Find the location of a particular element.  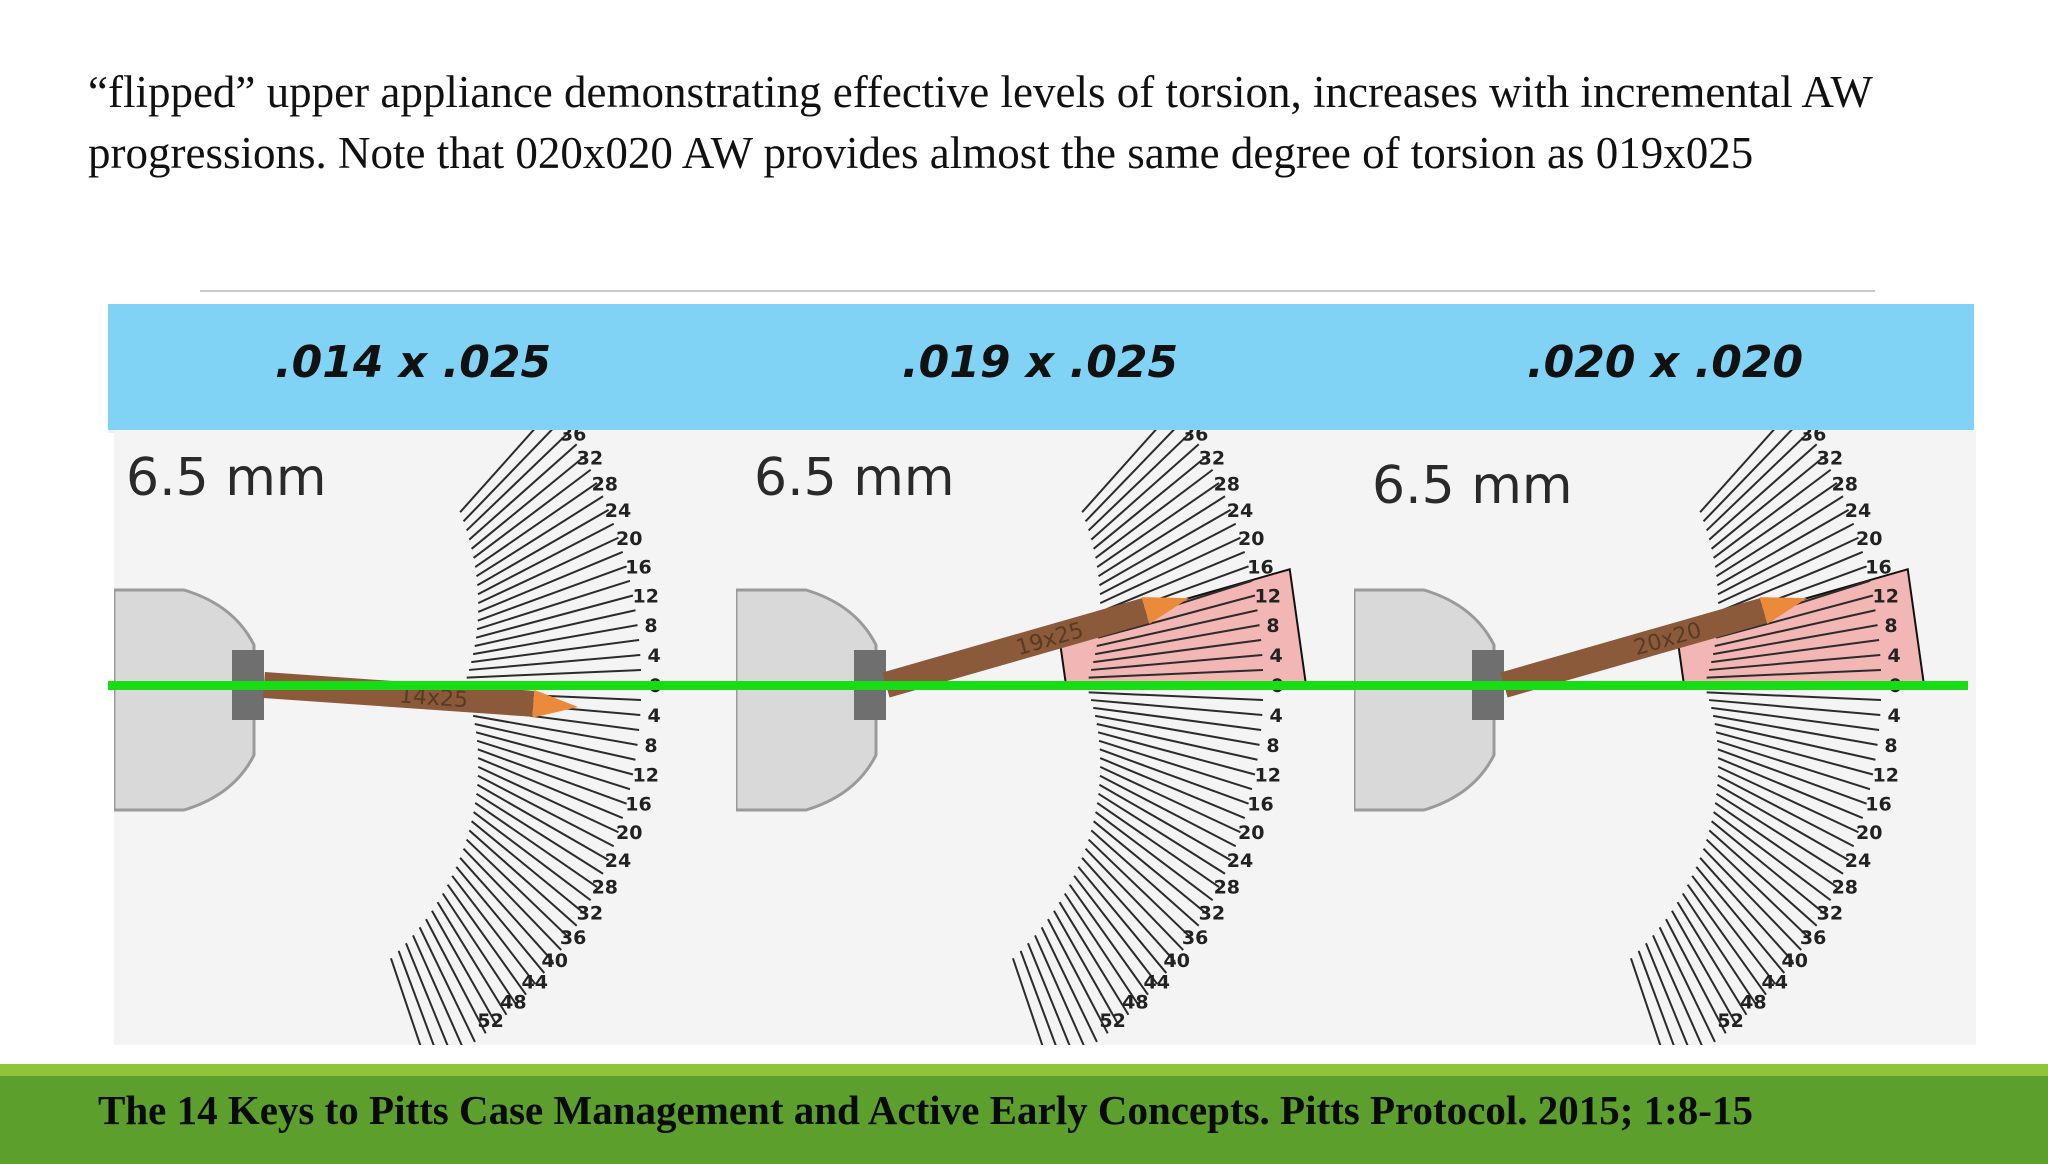

size-label-panel-2: 6.5 mm is located at coordinates (854, 478).